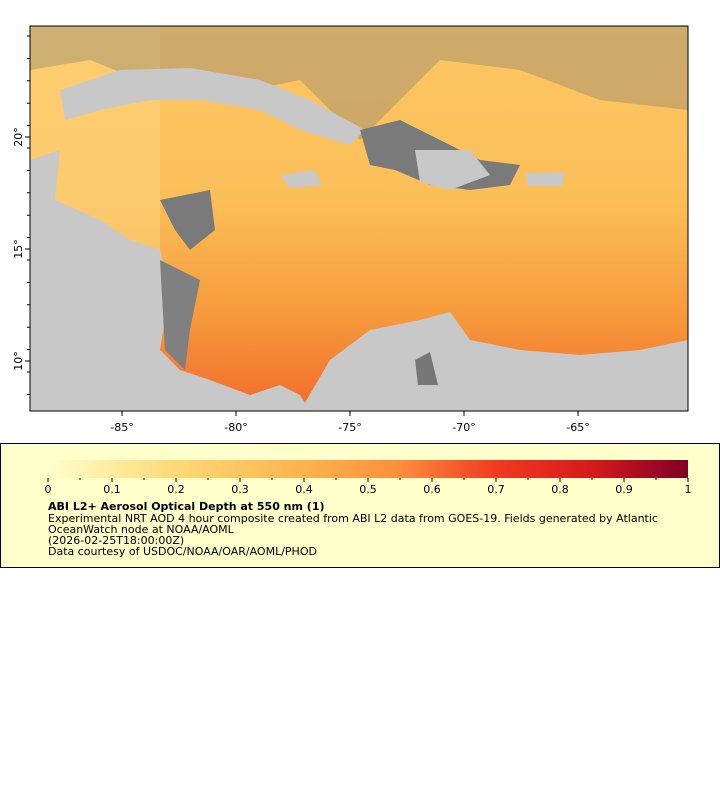 The image size is (720, 804). Describe the element at coordinates (432, 489) in the screenshot. I see `colorbar-label: 0.6` at that location.